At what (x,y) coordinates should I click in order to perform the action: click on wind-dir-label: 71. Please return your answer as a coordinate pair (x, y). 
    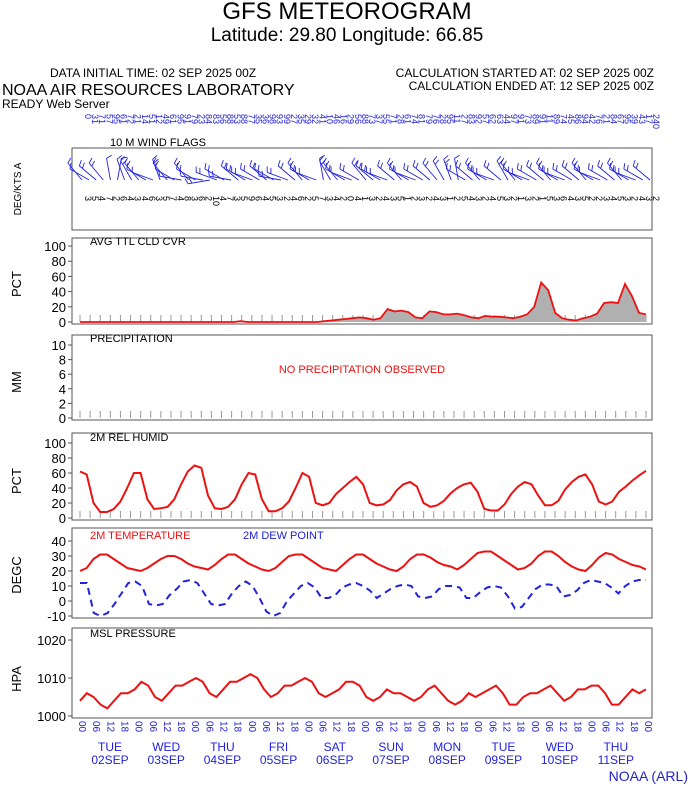
    Looking at the image, I should click on (102, 119).